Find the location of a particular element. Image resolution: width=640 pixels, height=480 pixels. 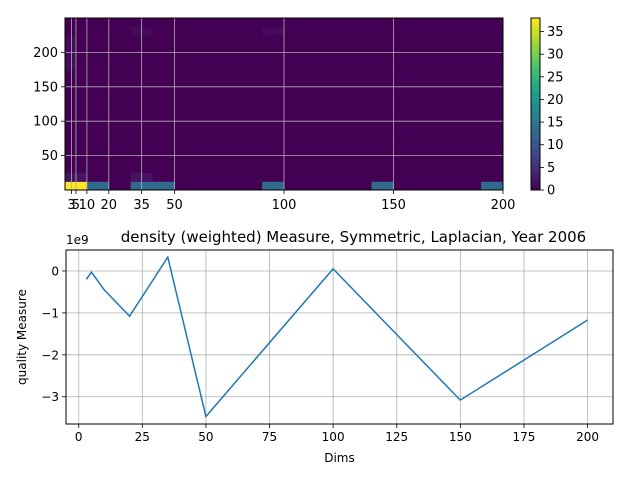

heatmap-y-tick-label: 50 is located at coordinates (49, 156).